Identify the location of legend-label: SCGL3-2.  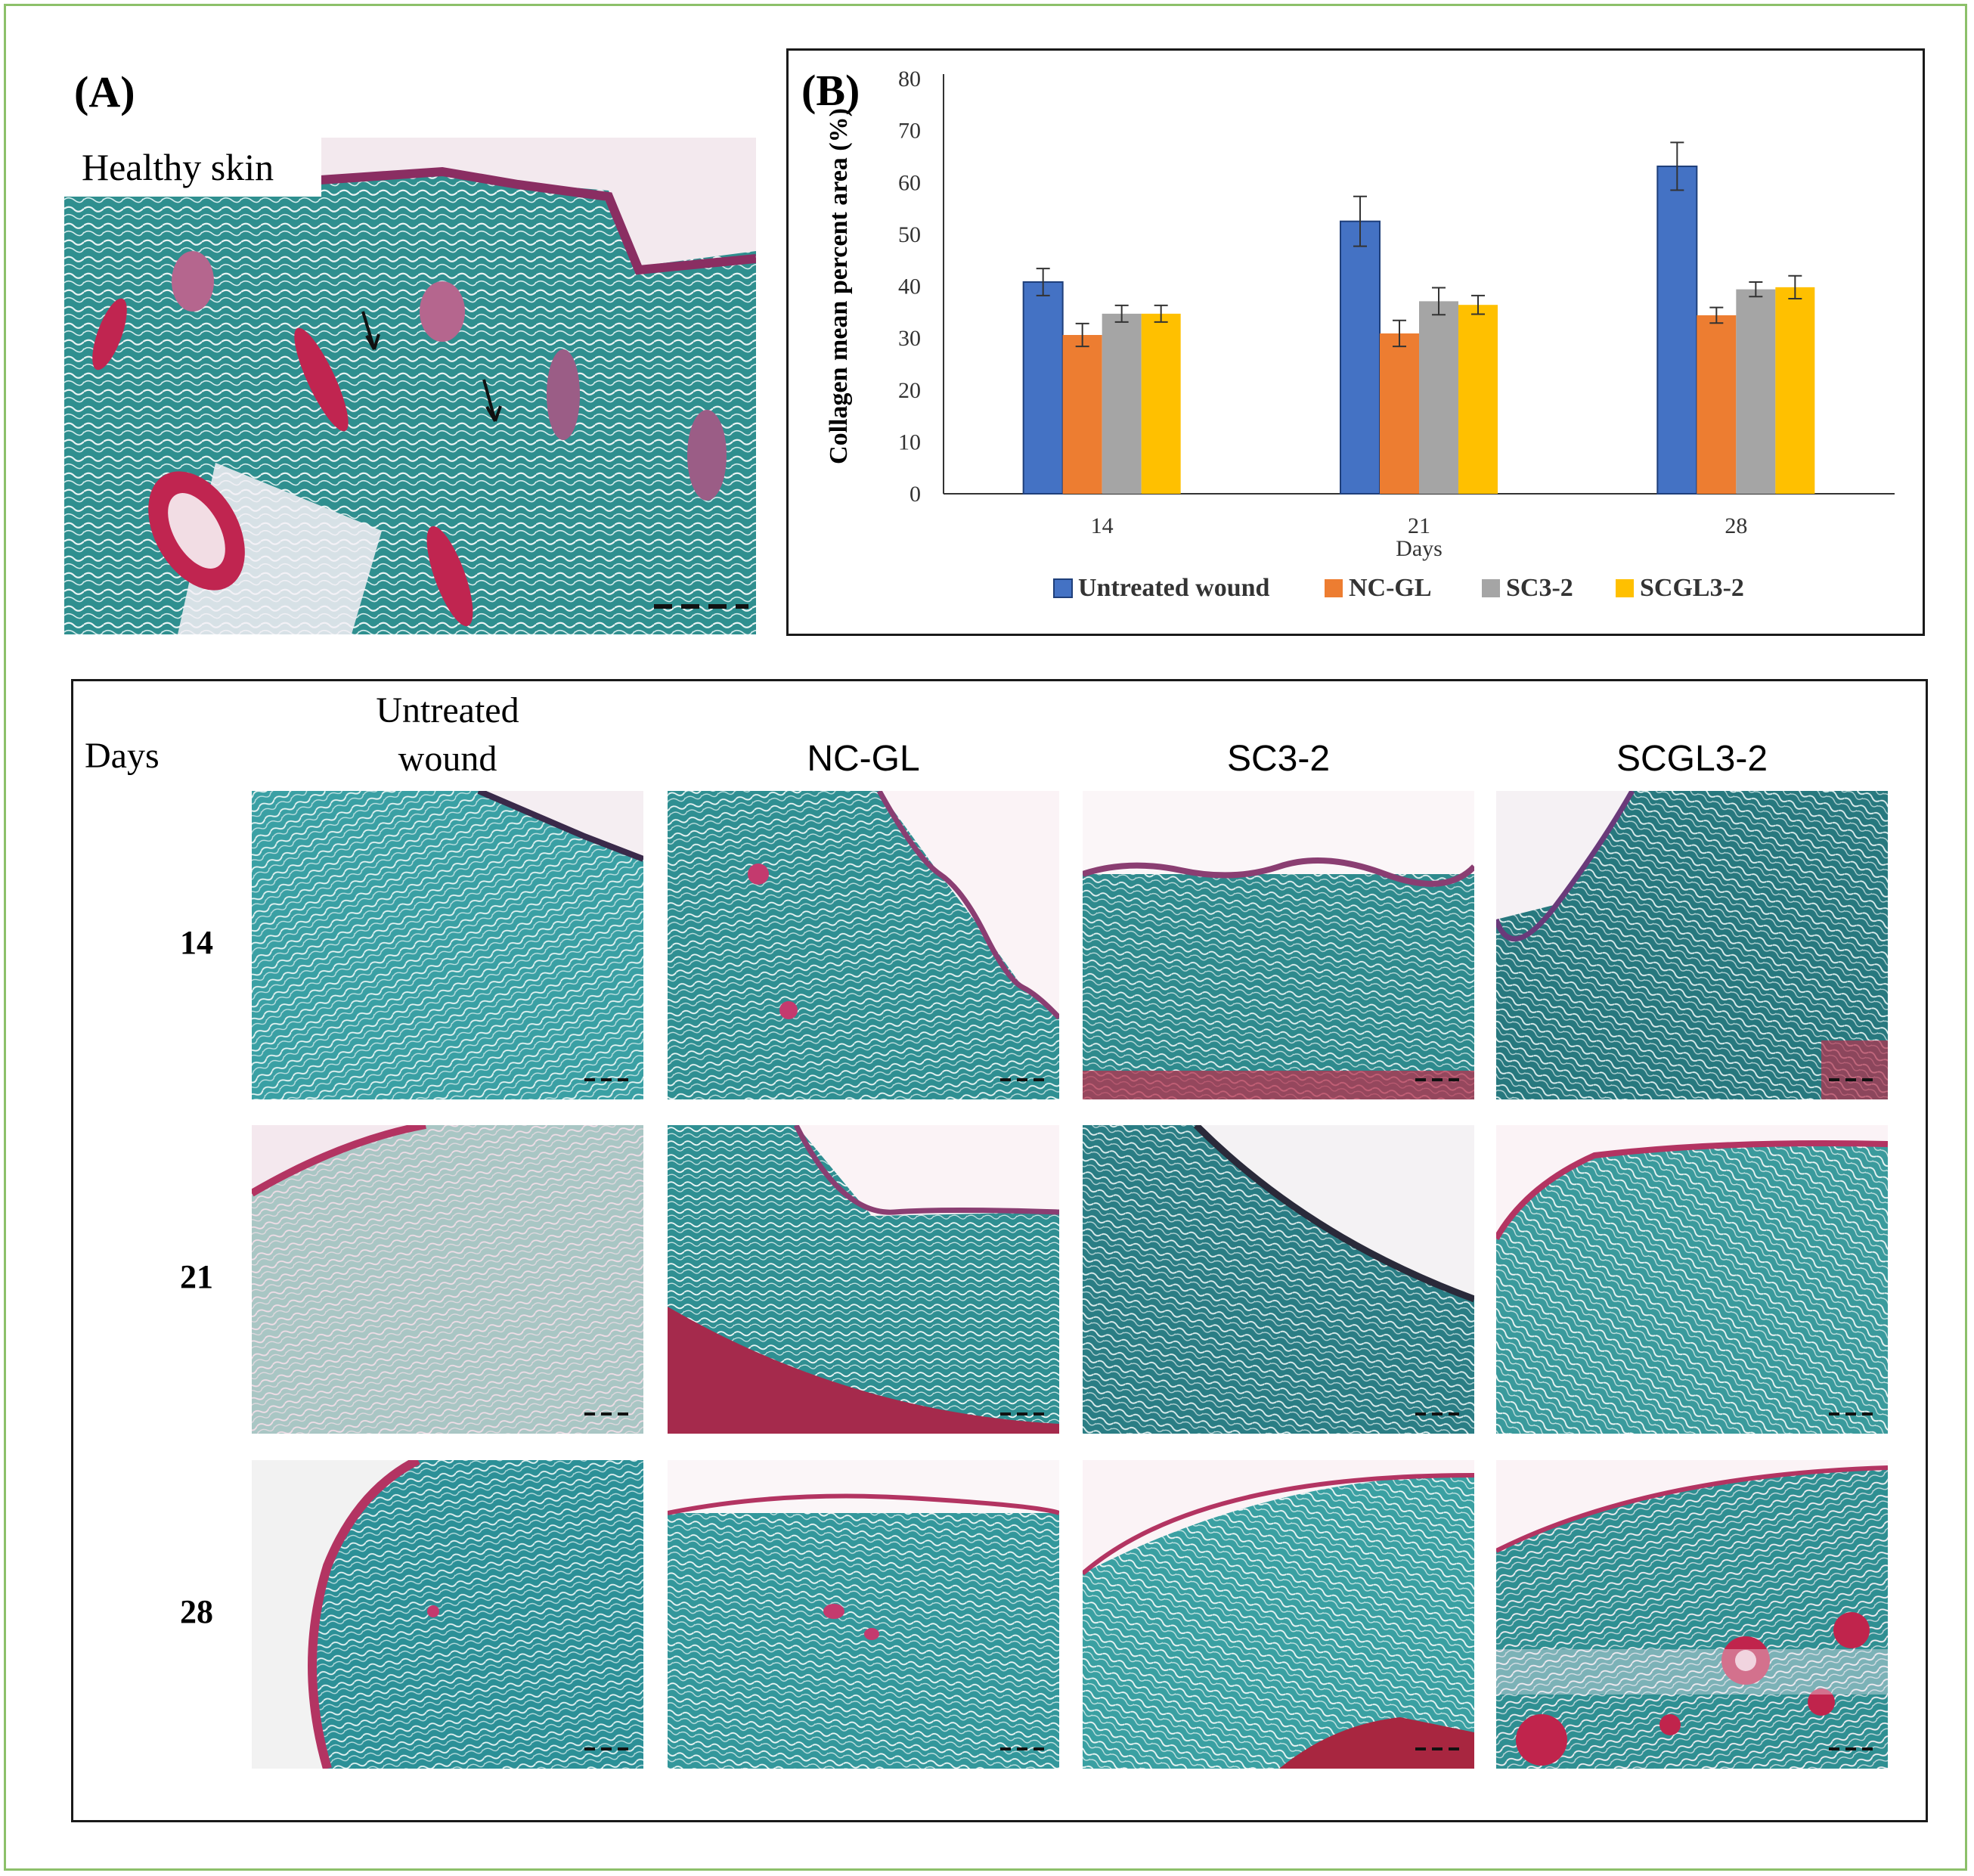
(1692, 588).